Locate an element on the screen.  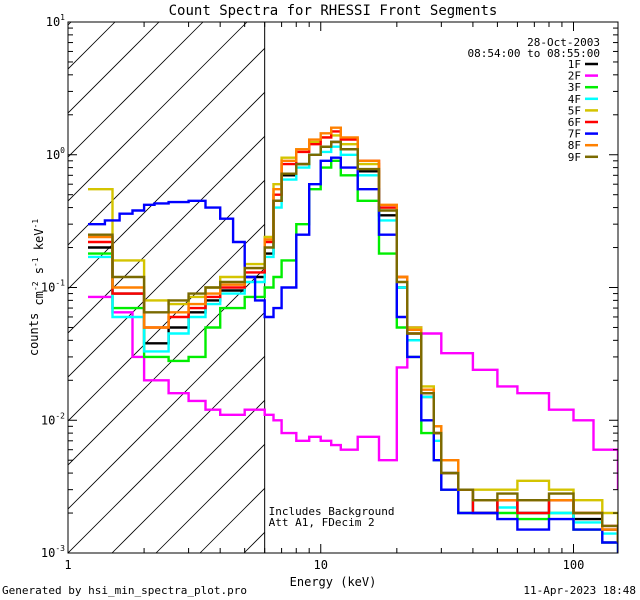
legend-label: 1F is located at coordinates (574, 64).